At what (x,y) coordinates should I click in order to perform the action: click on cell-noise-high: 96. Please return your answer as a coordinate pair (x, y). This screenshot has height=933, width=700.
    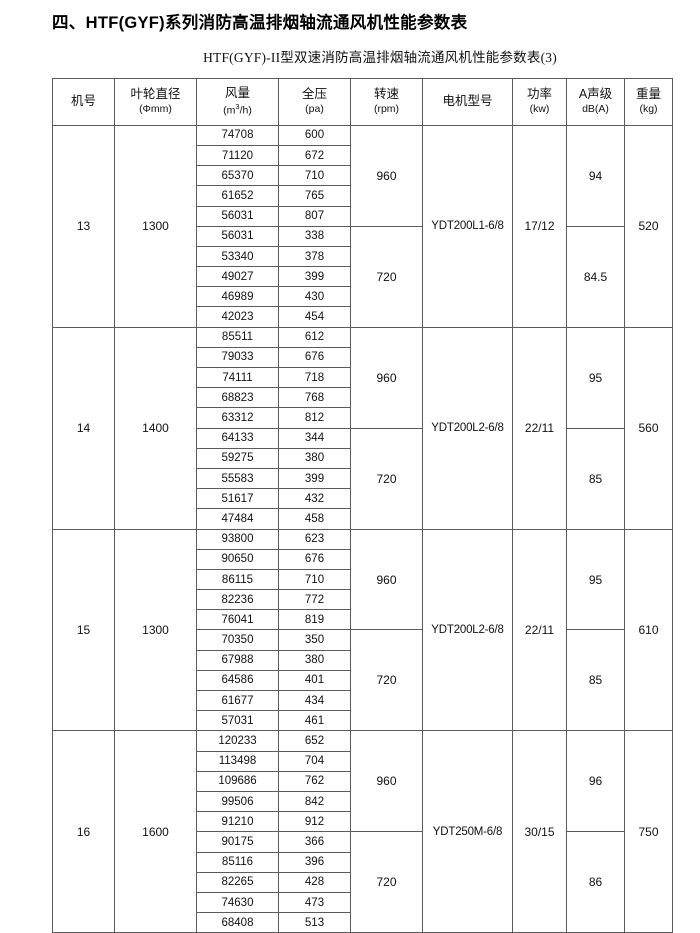
    Looking at the image, I should click on (595, 781).